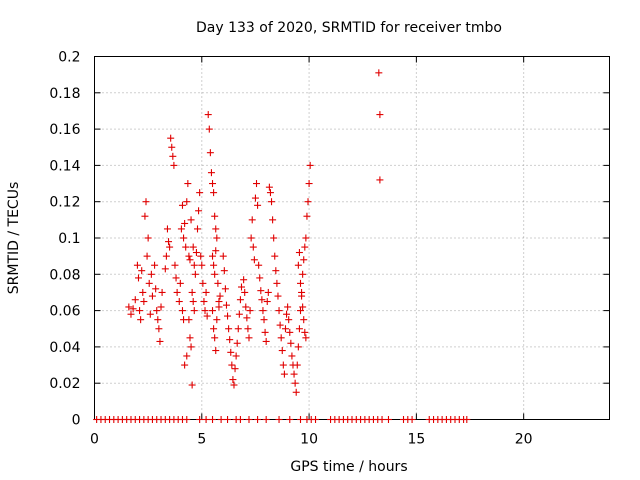 The width and height of the screenshot is (640, 480). What do you see at coordinates (524, 440) in the screenshot?
I see `x-tick-label: 20` at bounding box center [524, 440].